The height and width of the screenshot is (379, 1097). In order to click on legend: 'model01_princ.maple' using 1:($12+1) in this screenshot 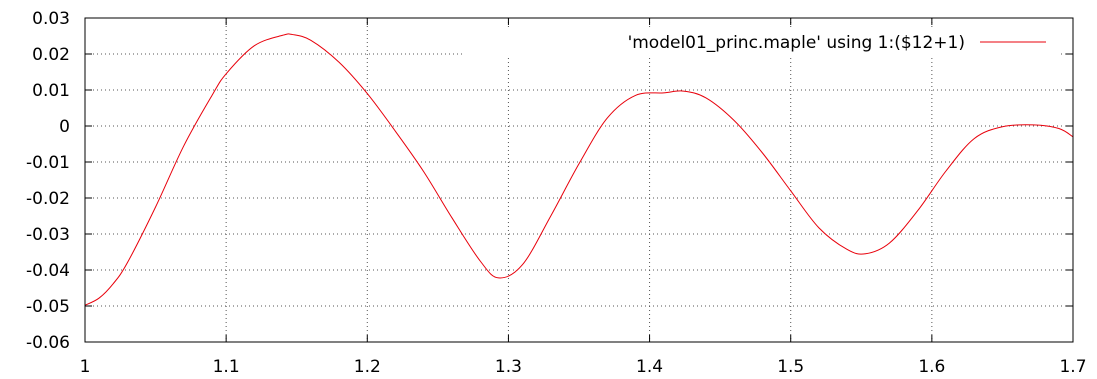, I will do `click(762, 42)`.